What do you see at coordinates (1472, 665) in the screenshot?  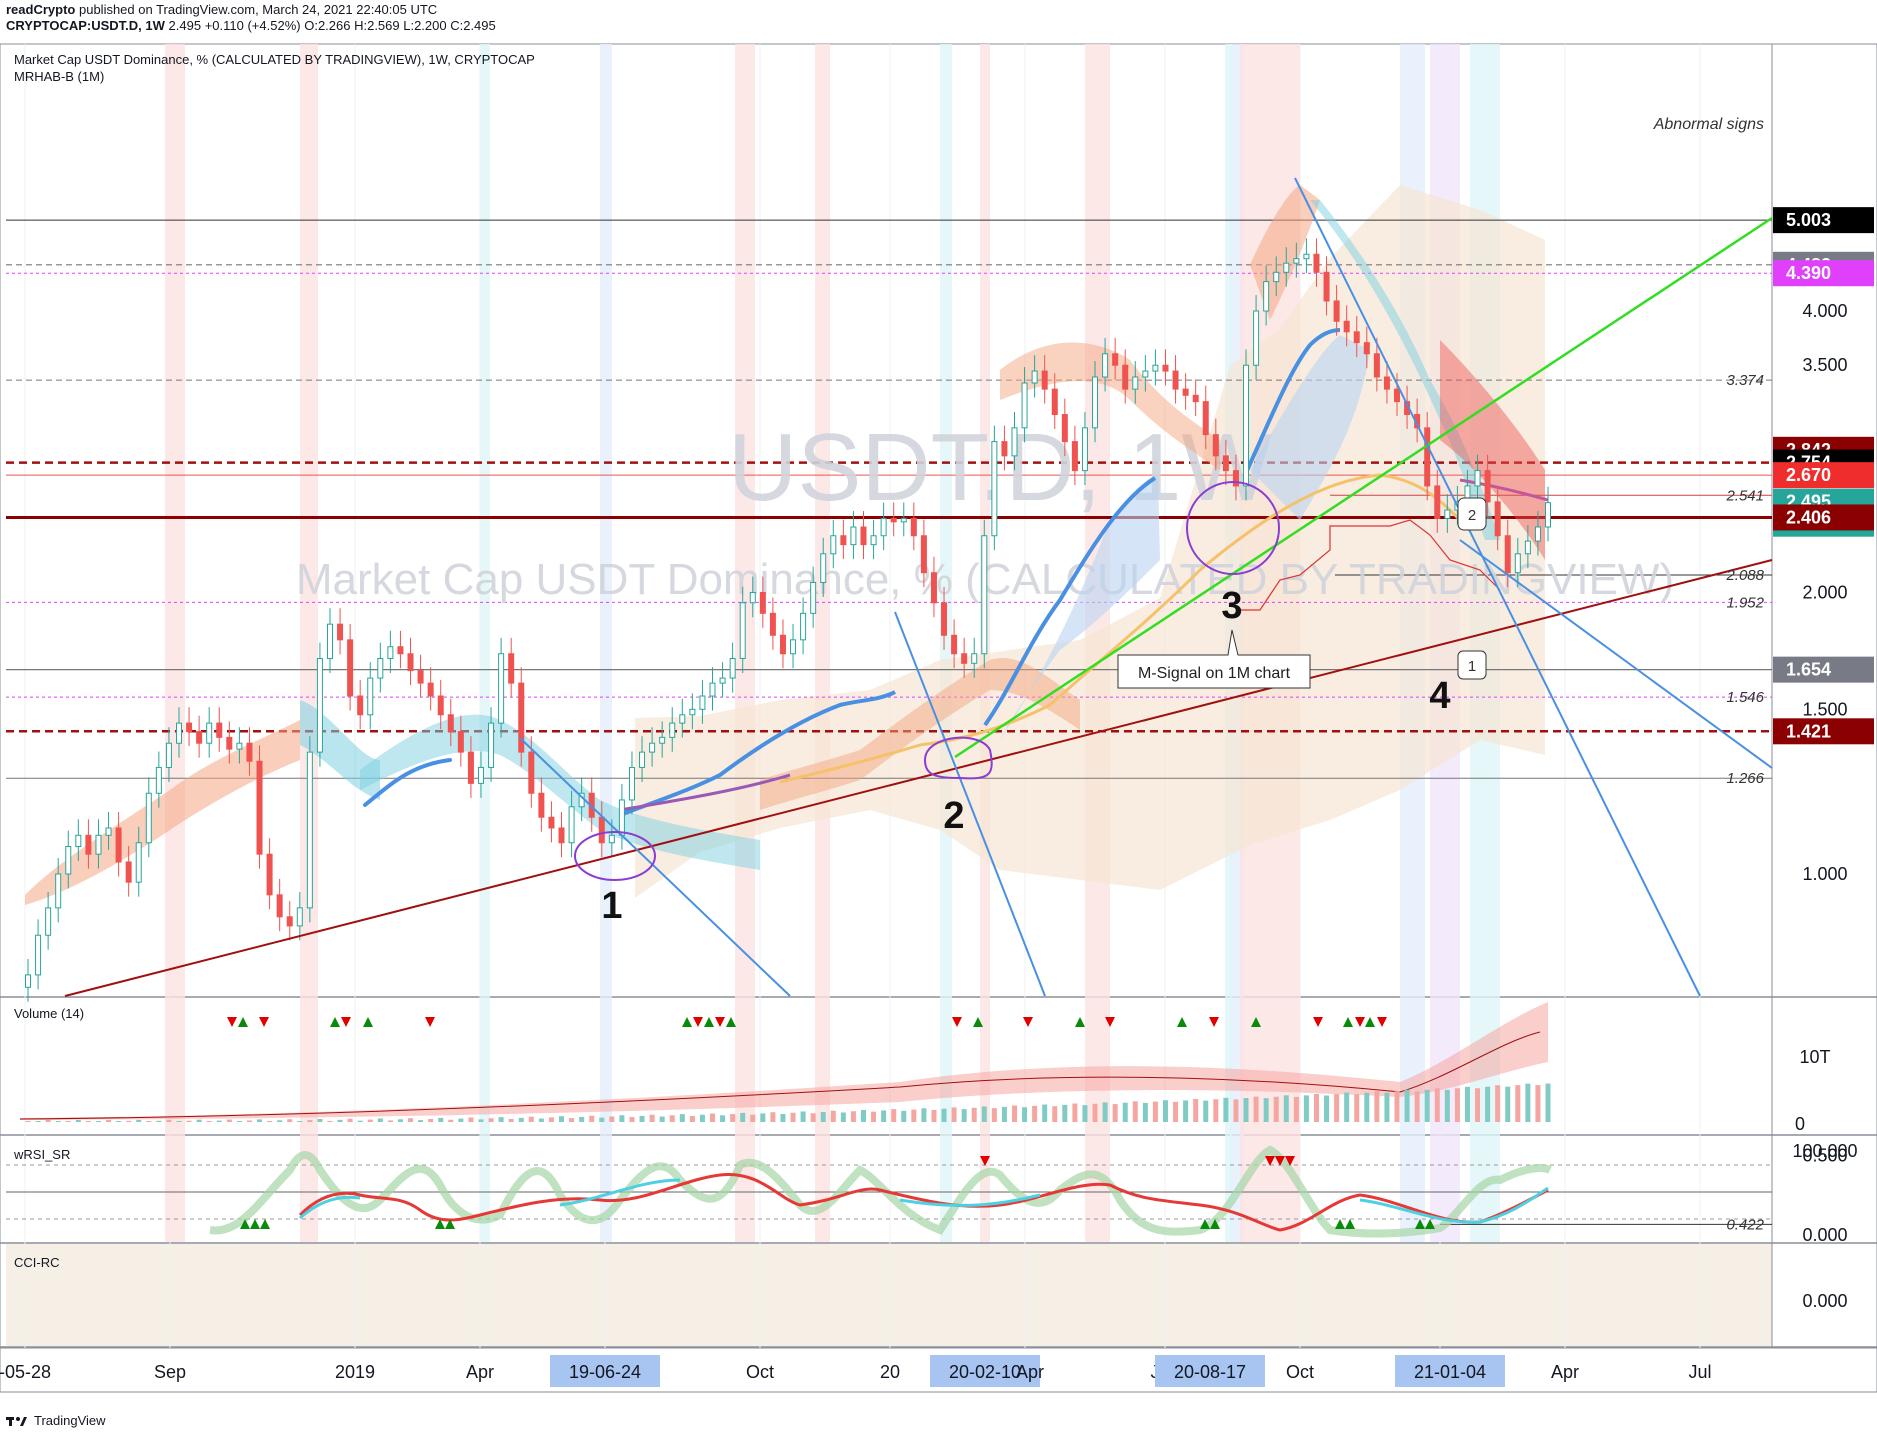 I see `mini-label-box` at bounding box center [1472, 665].